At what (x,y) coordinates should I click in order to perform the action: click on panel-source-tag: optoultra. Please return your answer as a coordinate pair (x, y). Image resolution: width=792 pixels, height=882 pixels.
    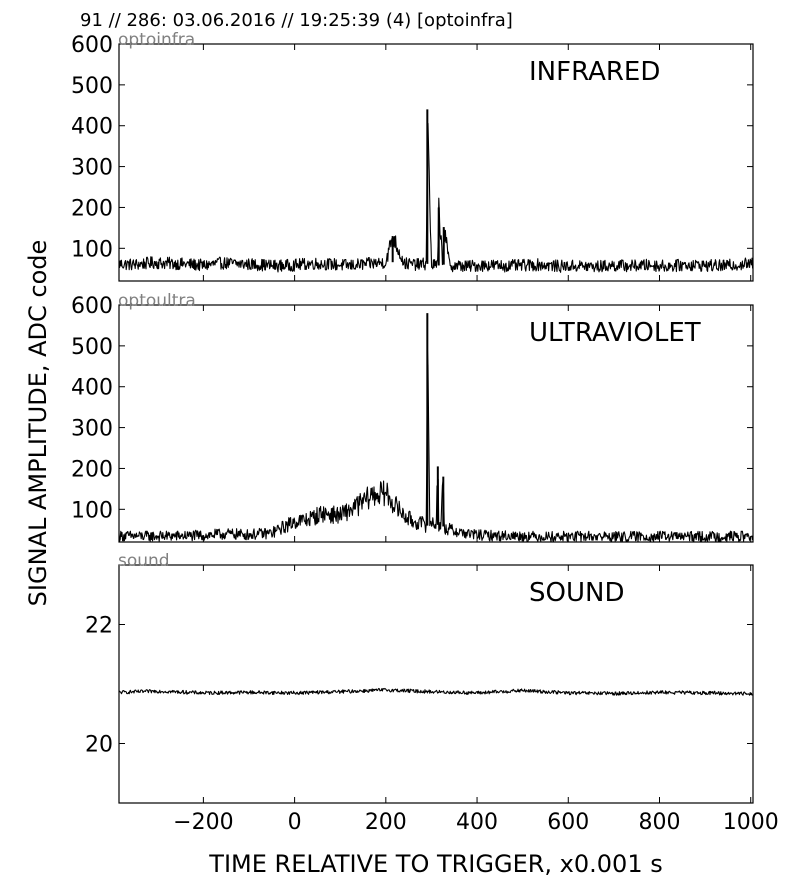
    Looking at the image, I should click on (157, 301).